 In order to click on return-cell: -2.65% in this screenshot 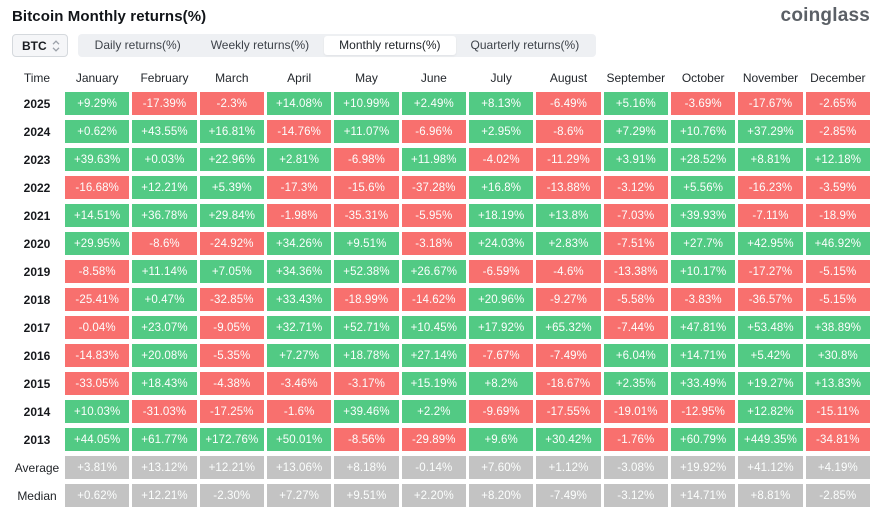, I will do `click(837, 103)`.